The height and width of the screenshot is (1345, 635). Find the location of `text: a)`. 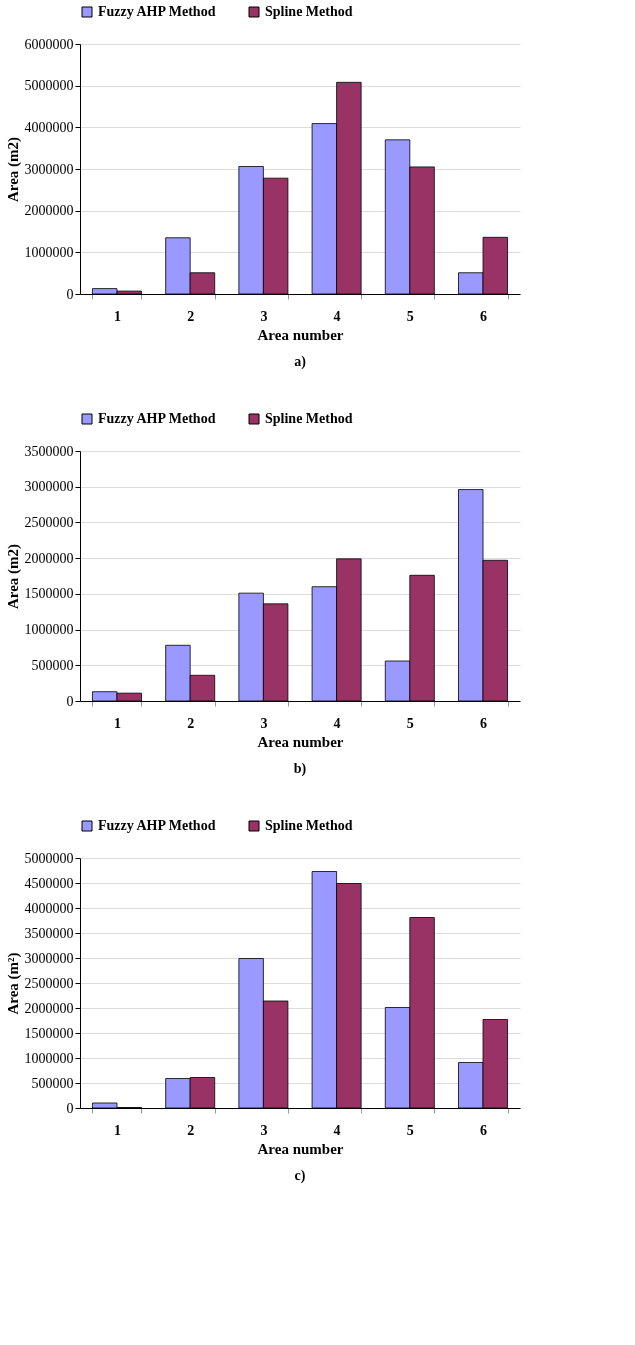

text: a) is located at coordinates (300, 362).